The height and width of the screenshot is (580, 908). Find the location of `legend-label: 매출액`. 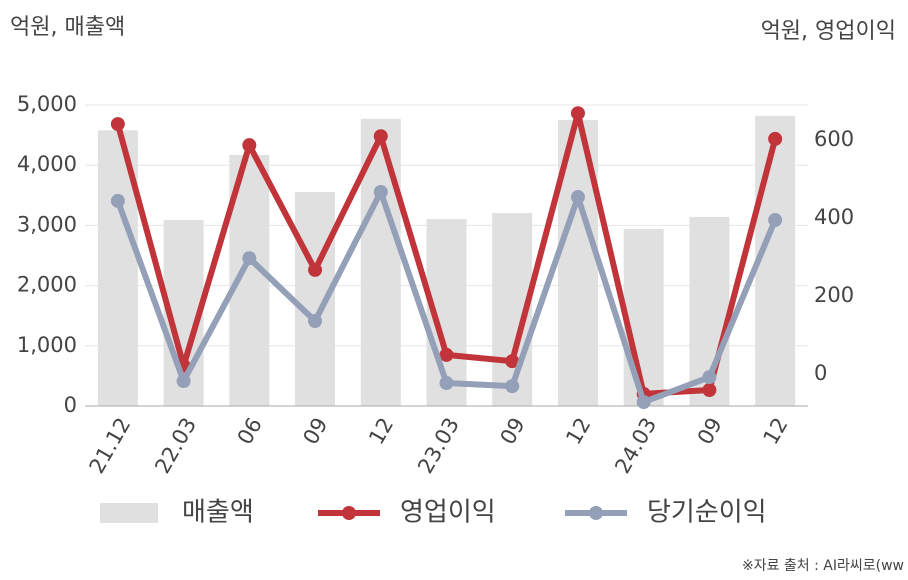

legend-label: 매출액 is located at coordinates (218, 513).